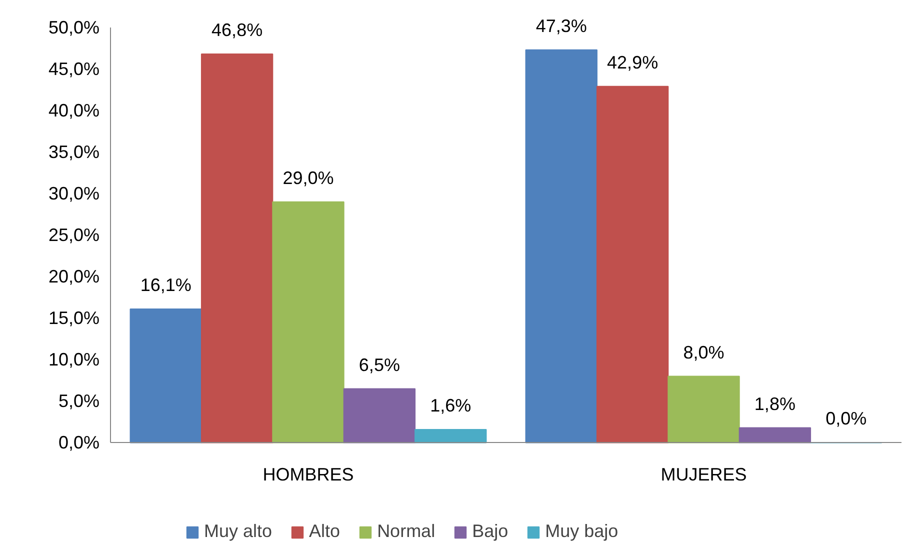 This screenshot has height=546, width=916. I want to click on data-label: 42,9%, so click(632, 62).